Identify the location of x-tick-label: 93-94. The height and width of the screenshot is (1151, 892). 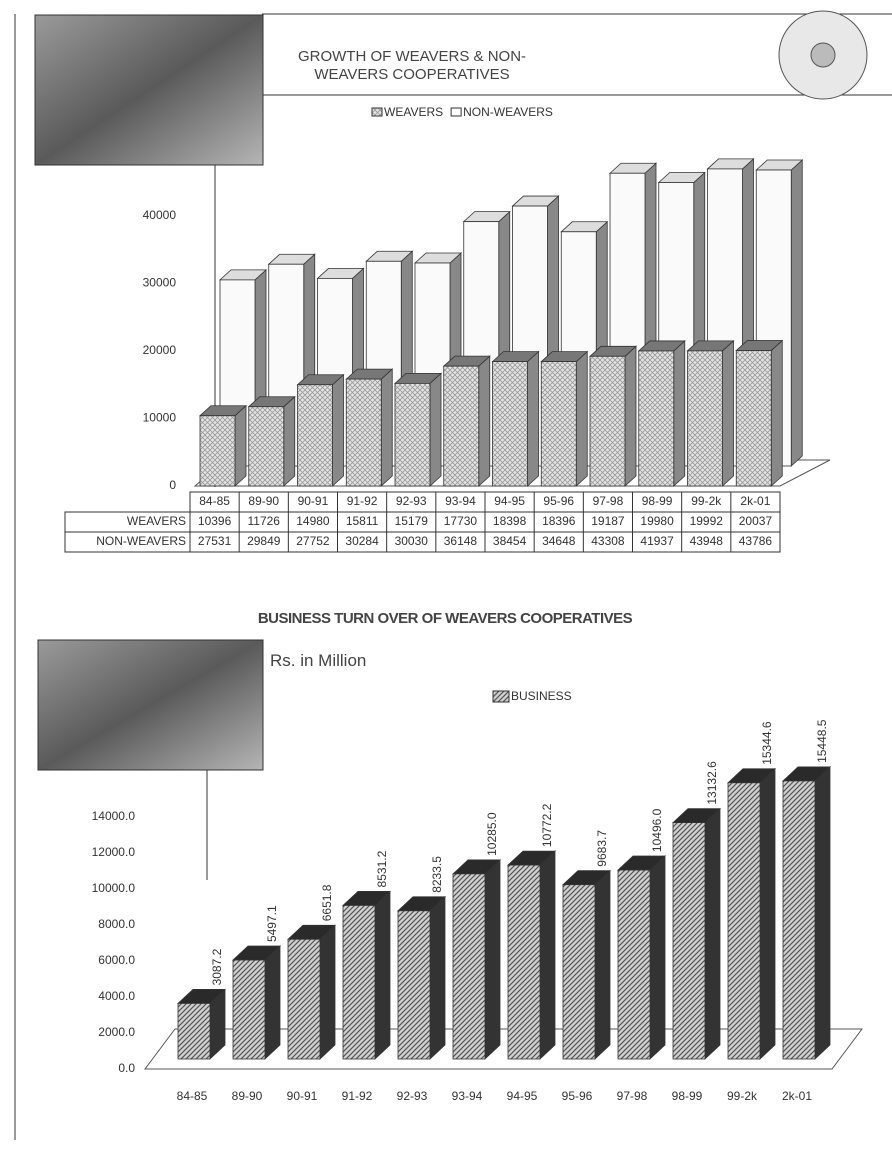
(460, 501).